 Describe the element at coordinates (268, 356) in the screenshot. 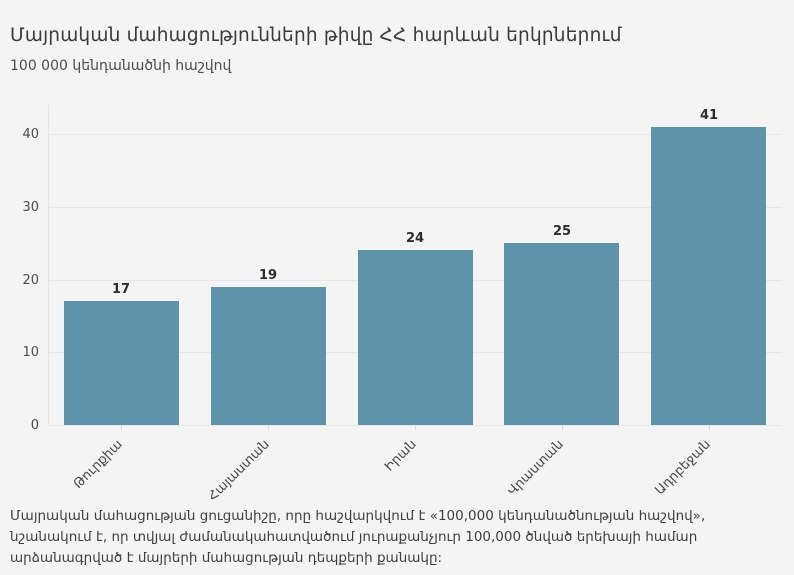

I see `bar-Հայաստան` at that location.